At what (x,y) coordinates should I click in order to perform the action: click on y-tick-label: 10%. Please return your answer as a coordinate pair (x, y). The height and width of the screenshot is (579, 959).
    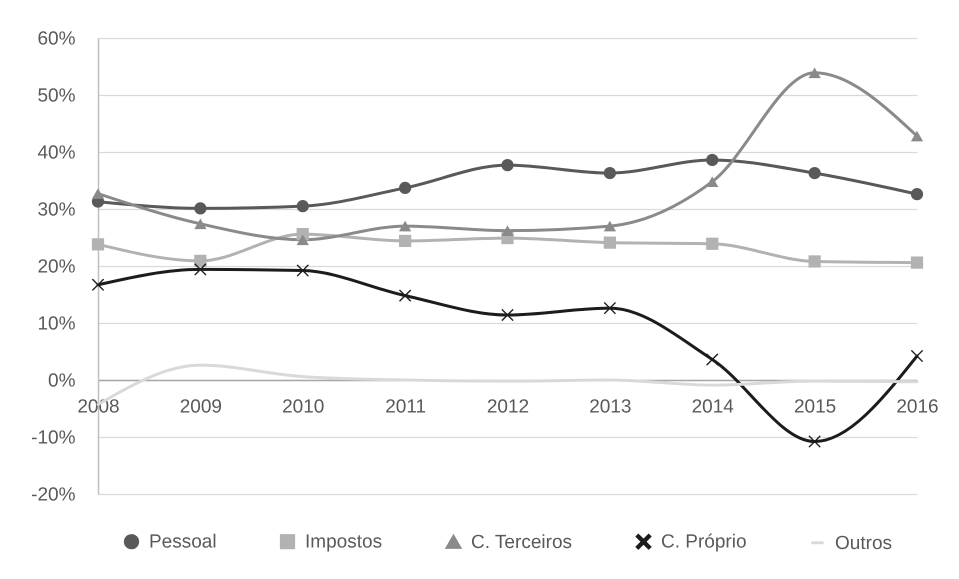
    Looking at the image, I should click on (56, 324).